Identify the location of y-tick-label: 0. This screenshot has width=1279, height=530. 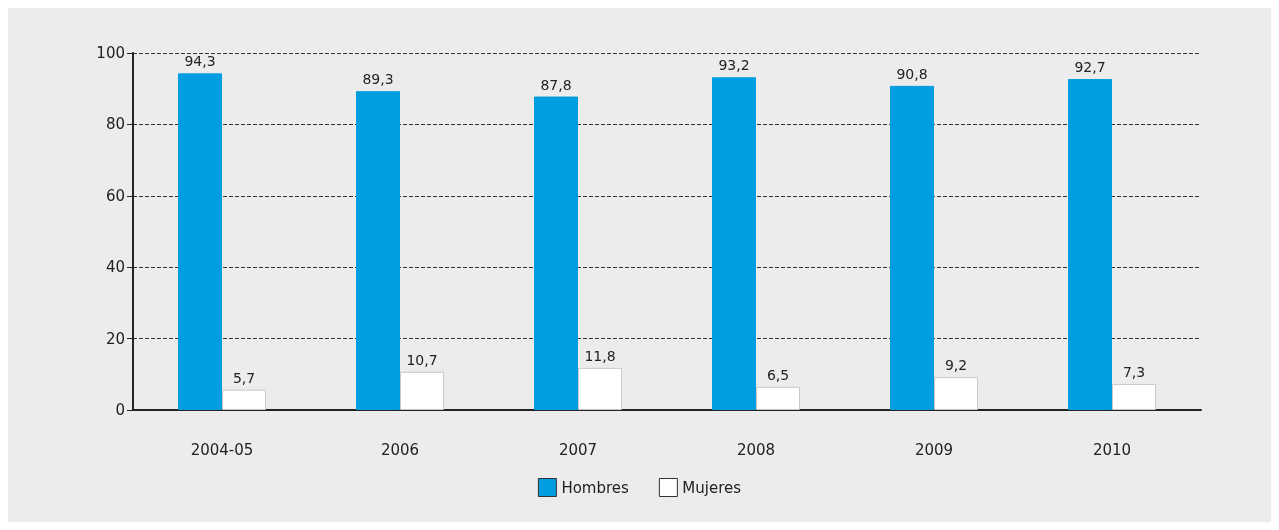
(120, 410).